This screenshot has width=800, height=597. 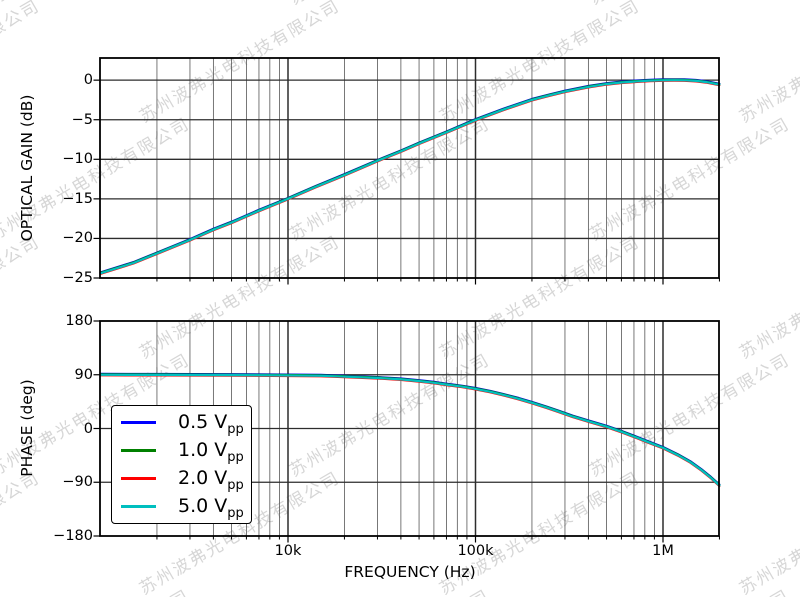 I want to click on optical-gain-ytick-label: 0, so click(x=88, y=80).